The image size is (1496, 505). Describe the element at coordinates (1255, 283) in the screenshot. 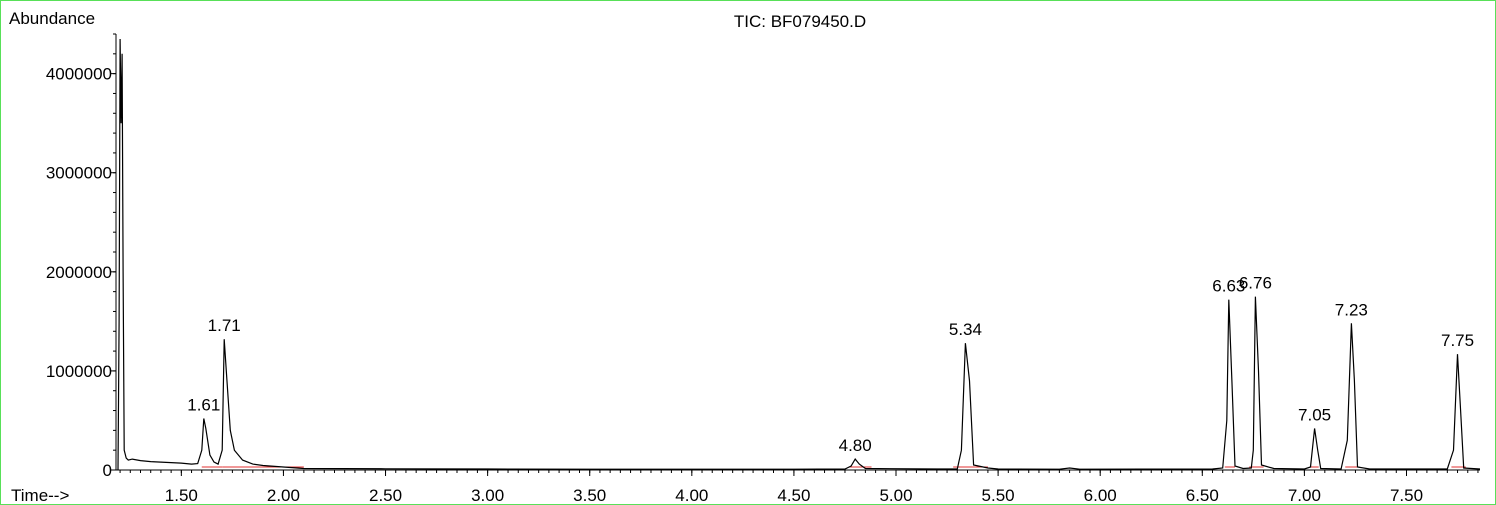

I see `peak-label: 6.76` at that location.